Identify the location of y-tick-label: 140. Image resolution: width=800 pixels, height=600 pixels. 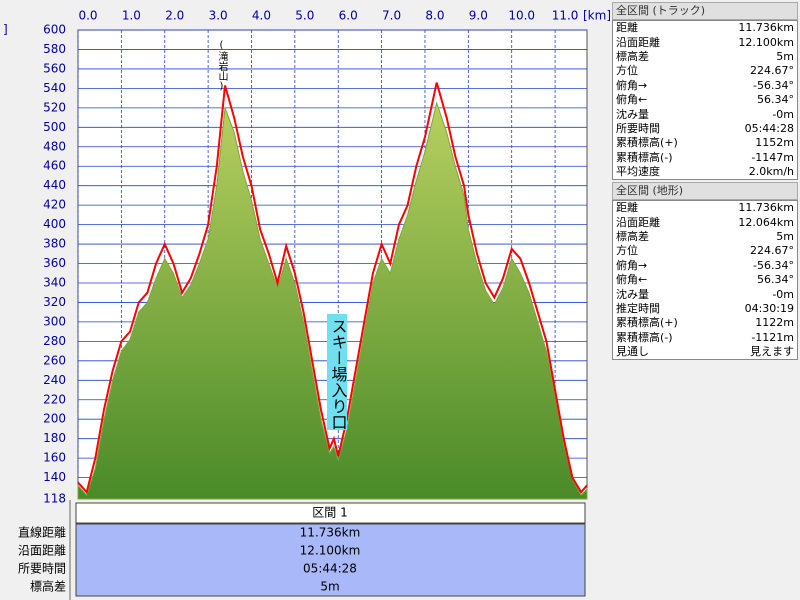
(54, 477).